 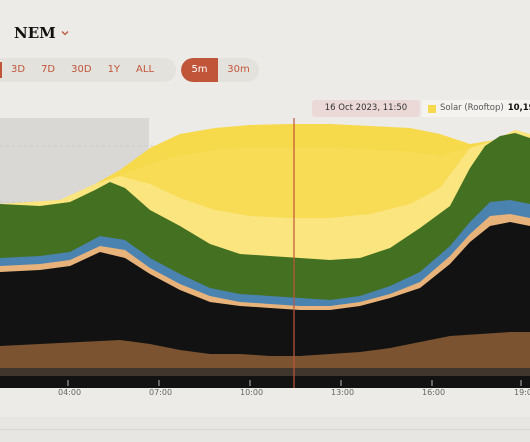 What do you see at coordinates (145, 69) in the screenshot?
I see `tab-all: ALL` at bounding box center [145, 69].